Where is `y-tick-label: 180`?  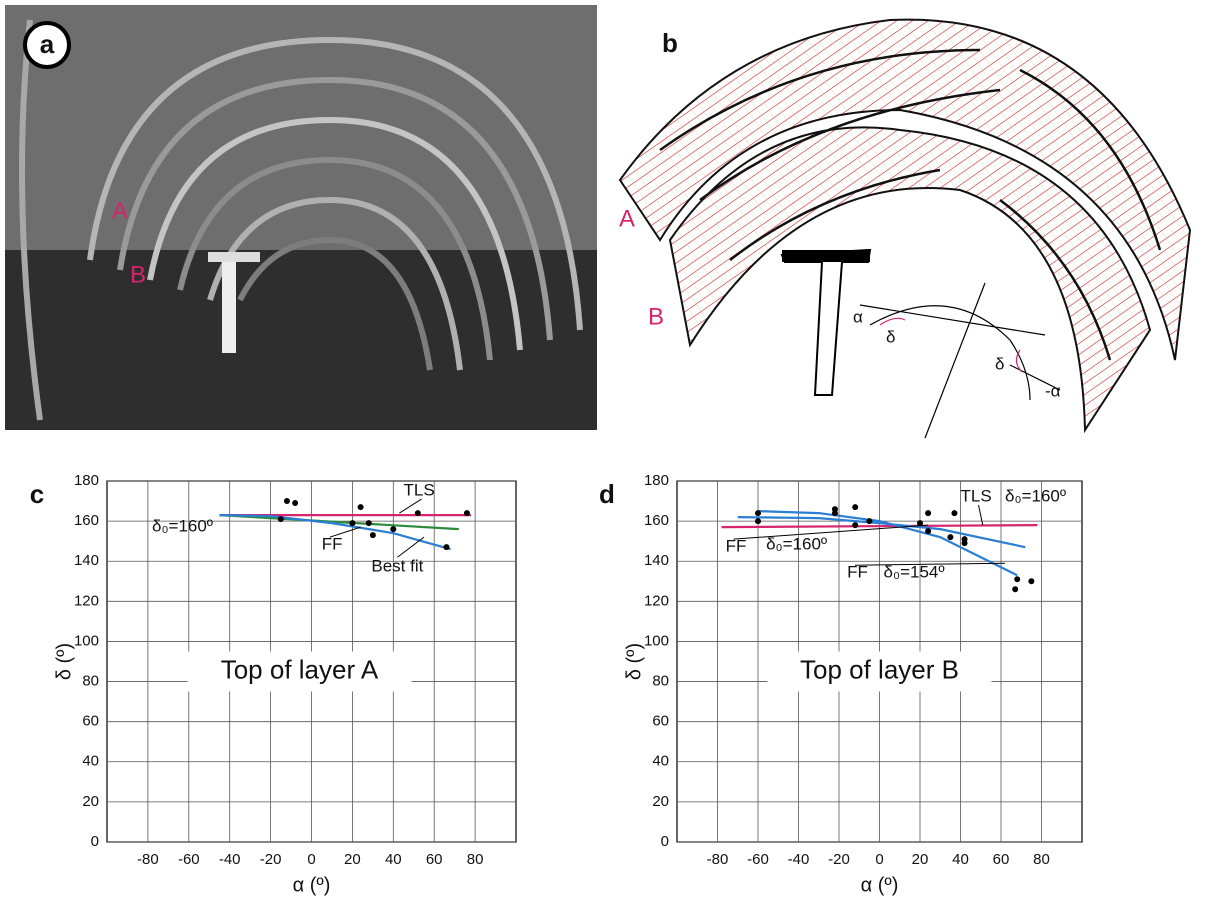
y-tick-label: 180 is located at coordinates (656, 480).